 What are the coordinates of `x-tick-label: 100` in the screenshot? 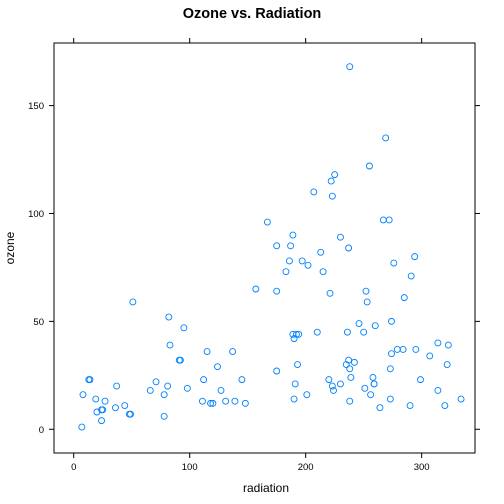 It's located at (190, 467).